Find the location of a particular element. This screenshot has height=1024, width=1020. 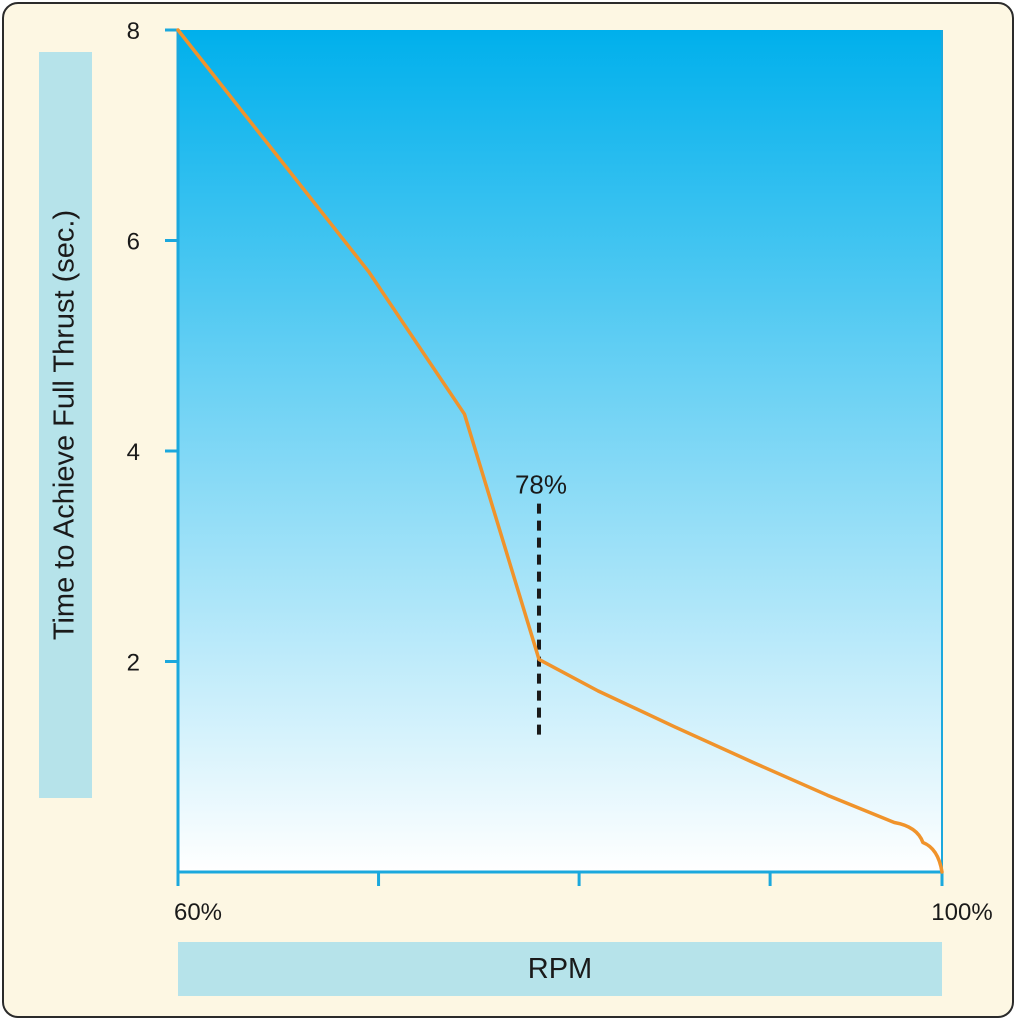

x-tick-label: 60% is located at coordinates (198, 912).